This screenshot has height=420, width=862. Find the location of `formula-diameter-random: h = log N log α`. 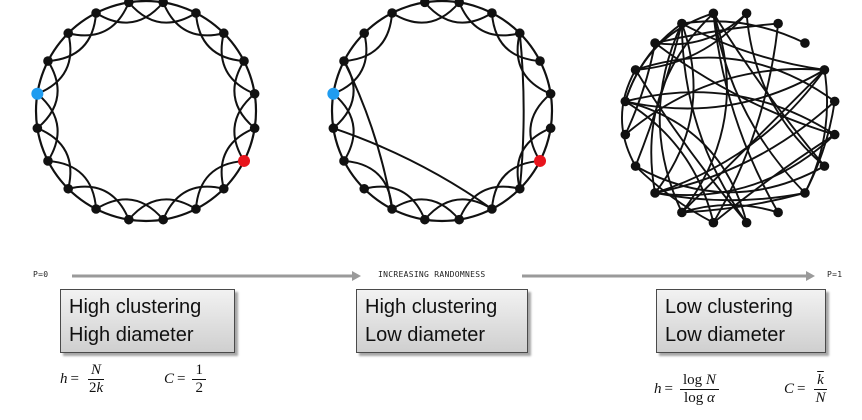

formula-diameter-random: h = log N log α is located at coordinates (688, 389).